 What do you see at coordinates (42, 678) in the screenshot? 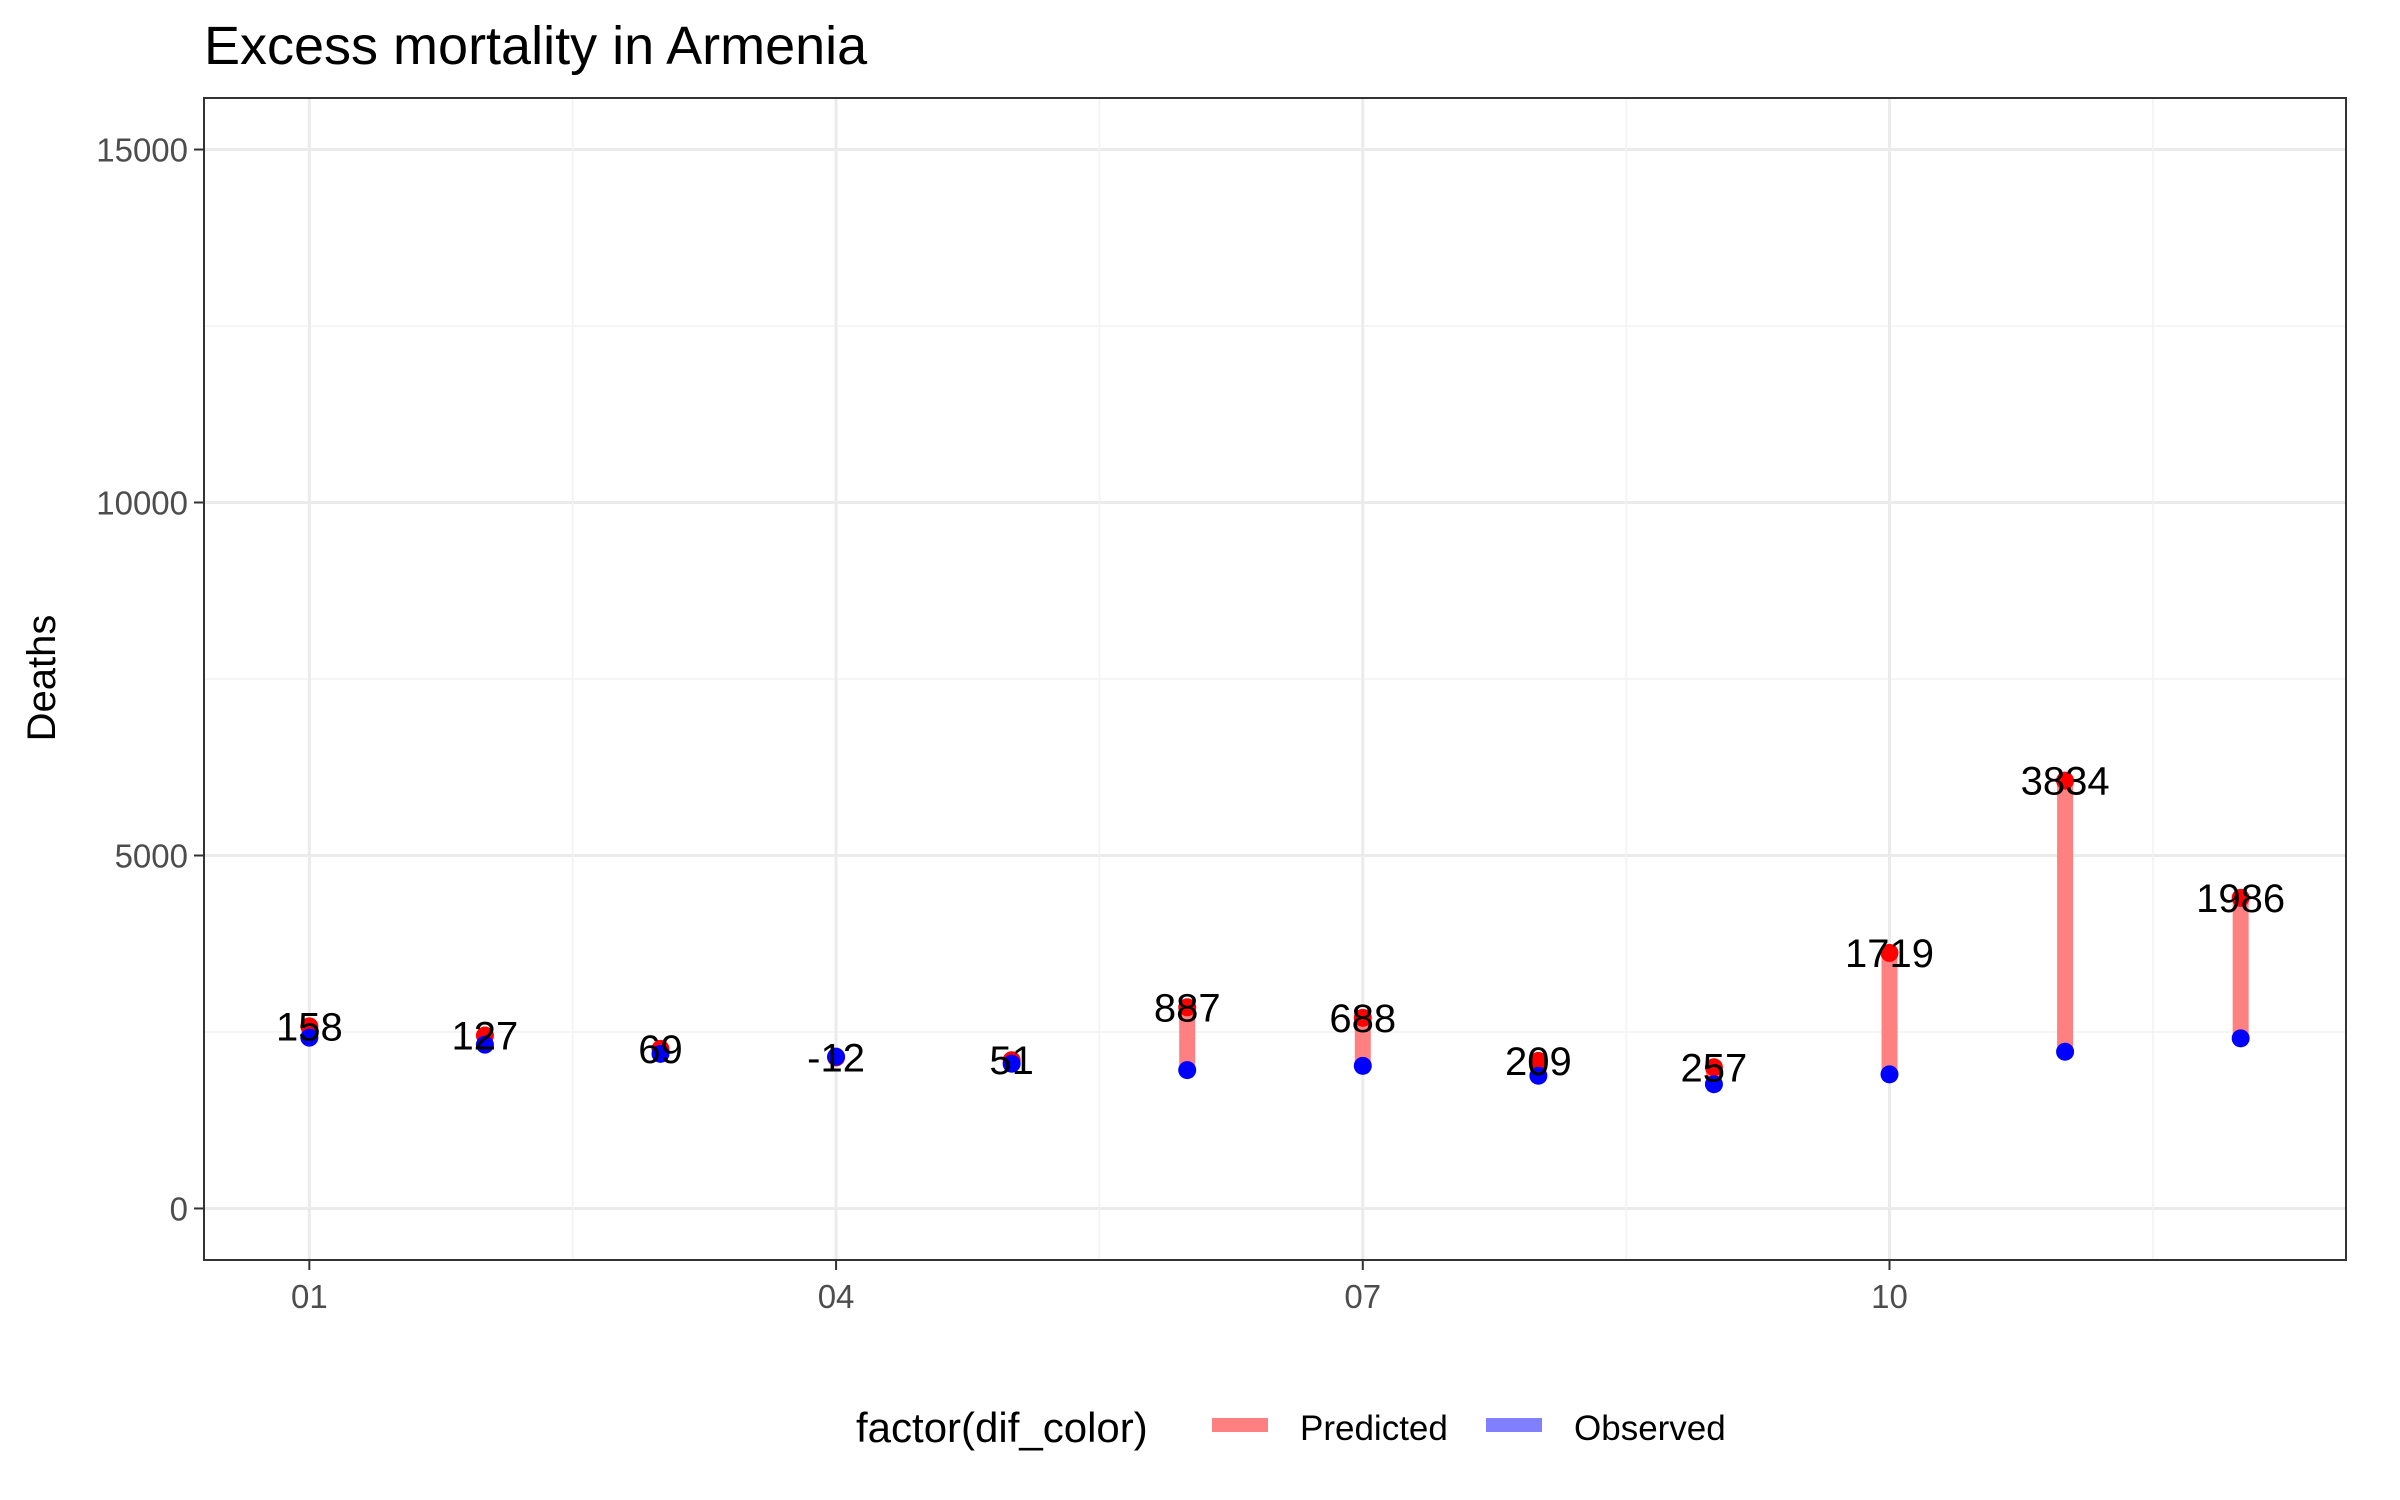
I see `y-axis-title: Deaths` at bounding box center [42, 678].